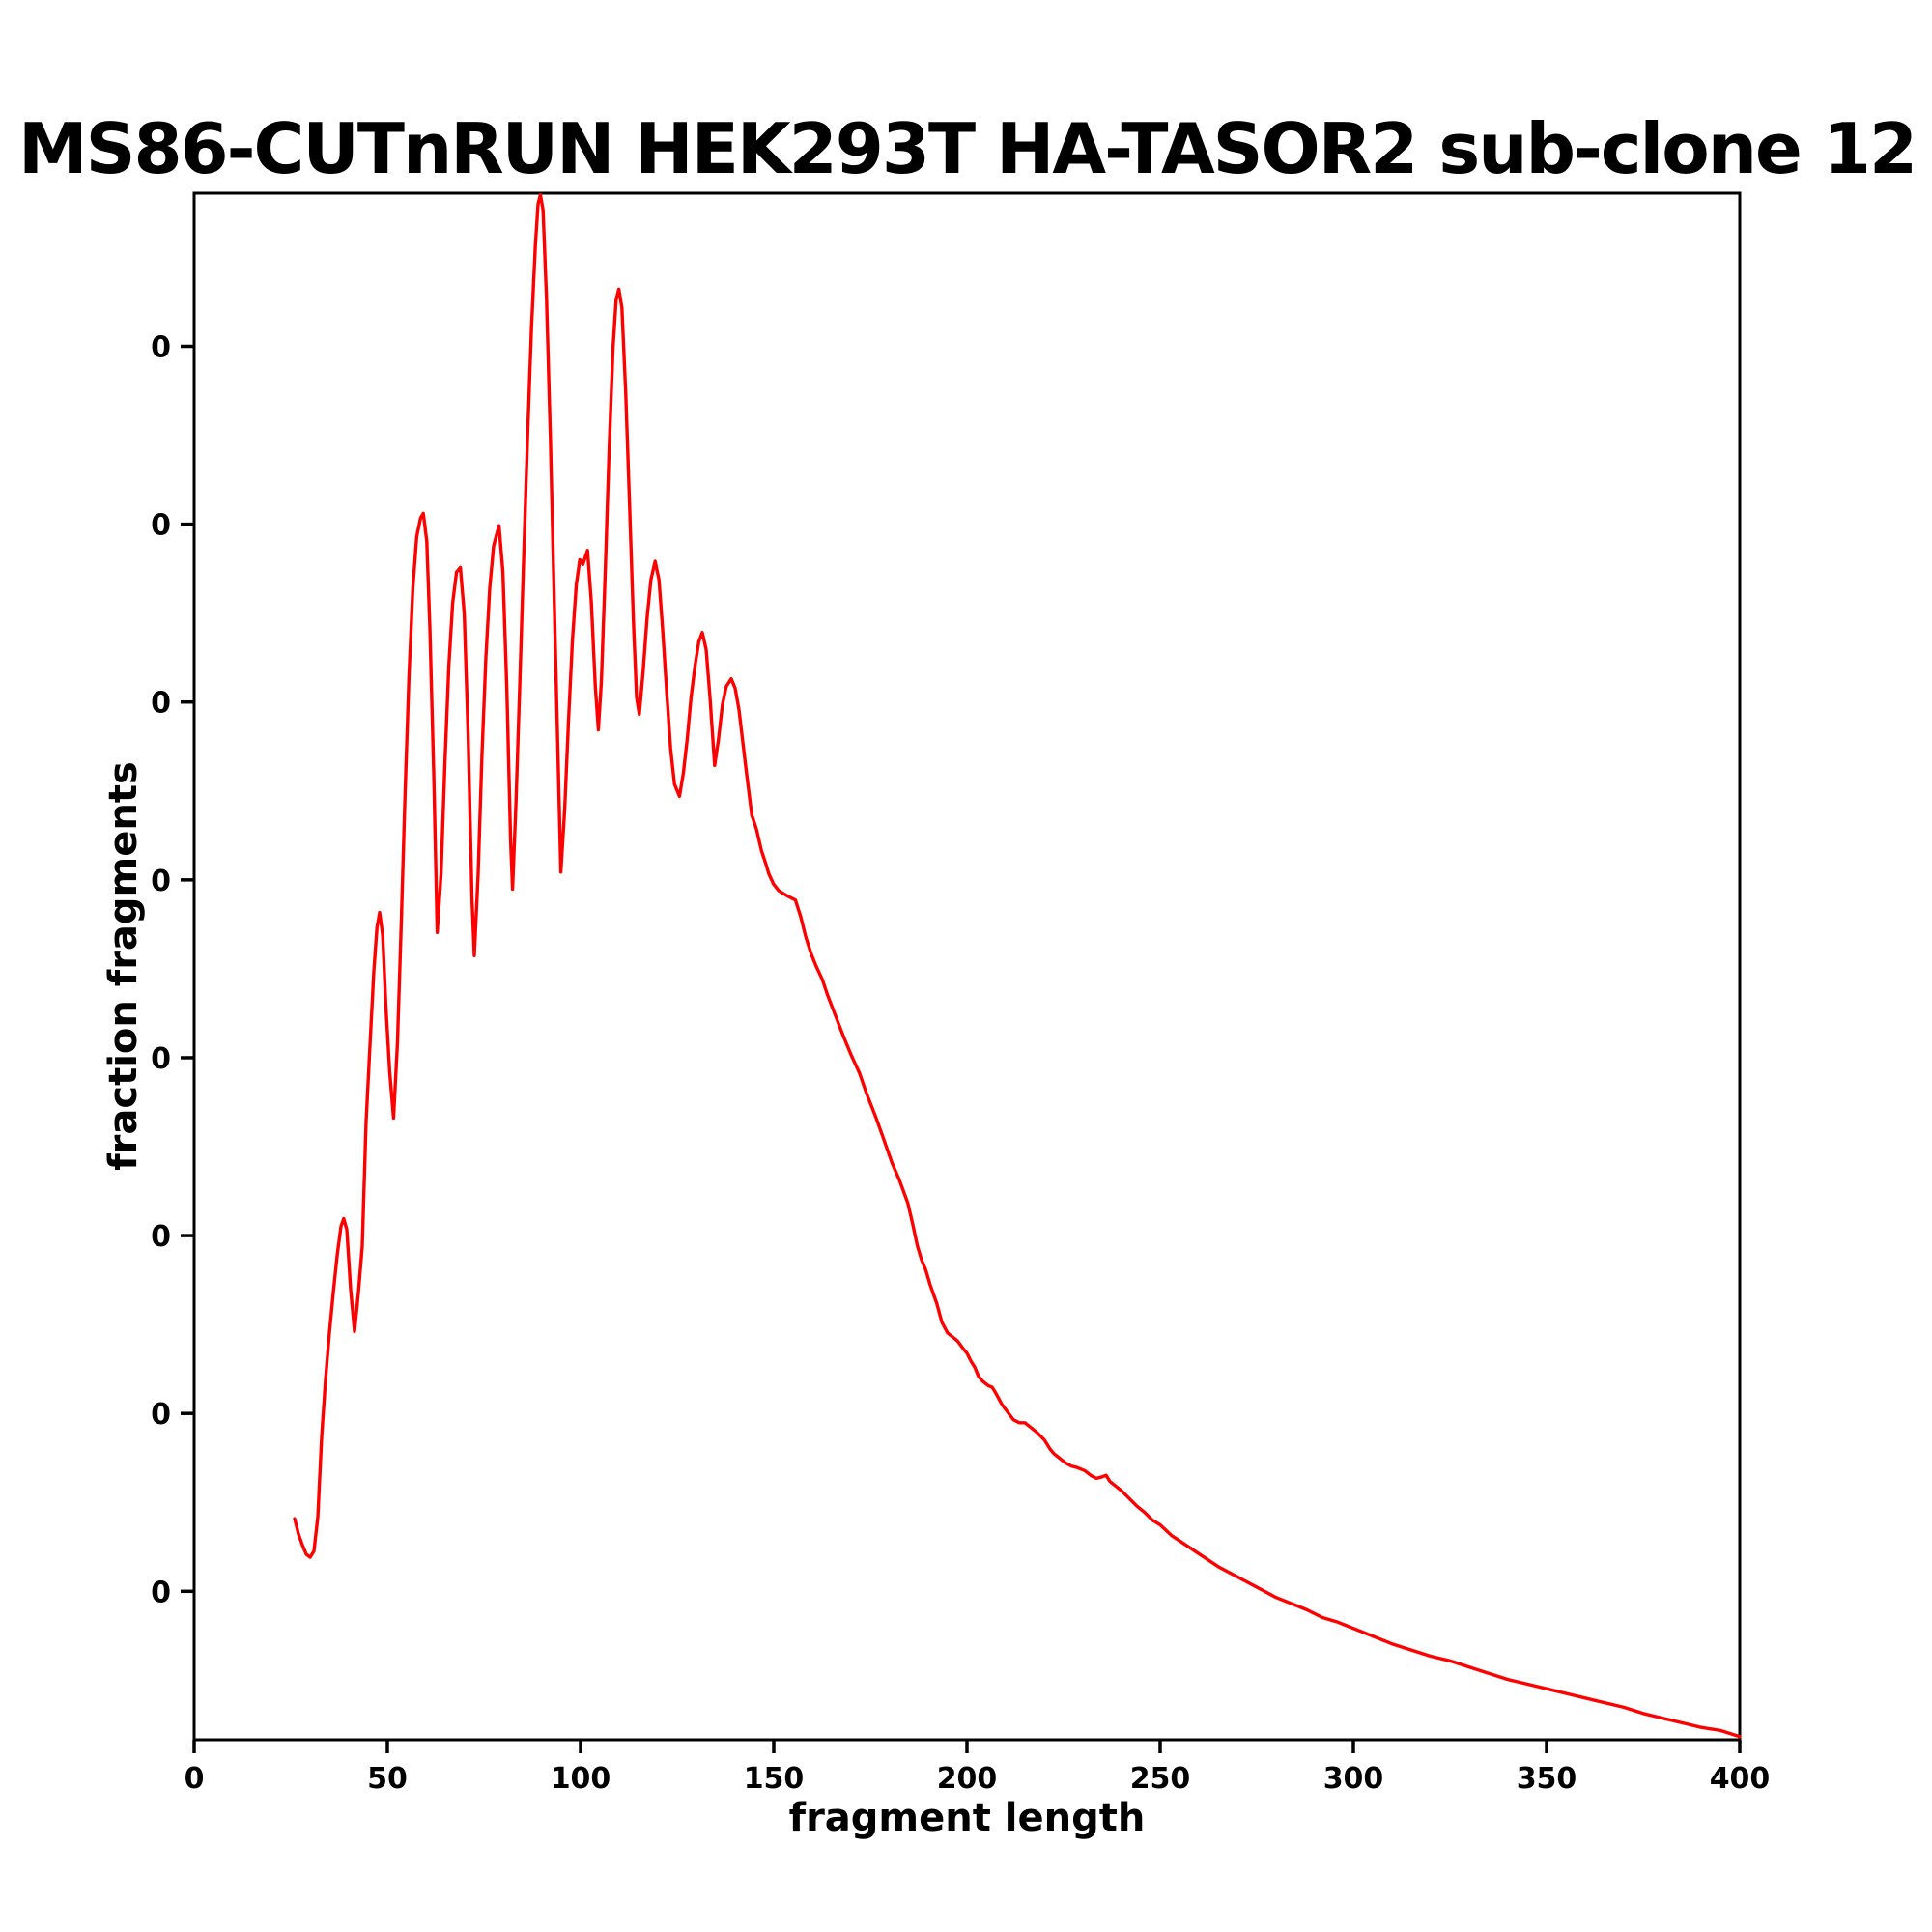  I want to click on x-tick-label: 100, so click(581, 1779).